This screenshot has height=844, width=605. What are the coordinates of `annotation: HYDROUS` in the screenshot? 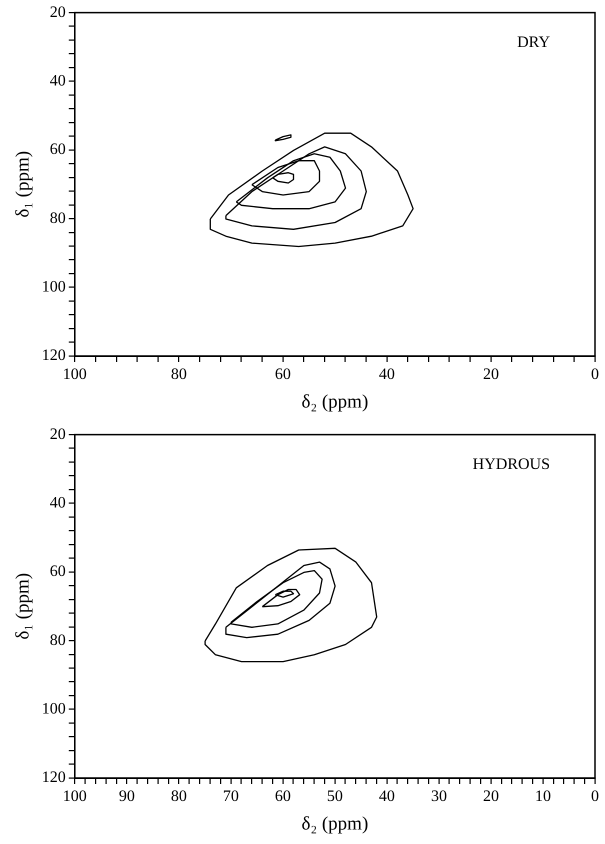 It's located at (511, 464).